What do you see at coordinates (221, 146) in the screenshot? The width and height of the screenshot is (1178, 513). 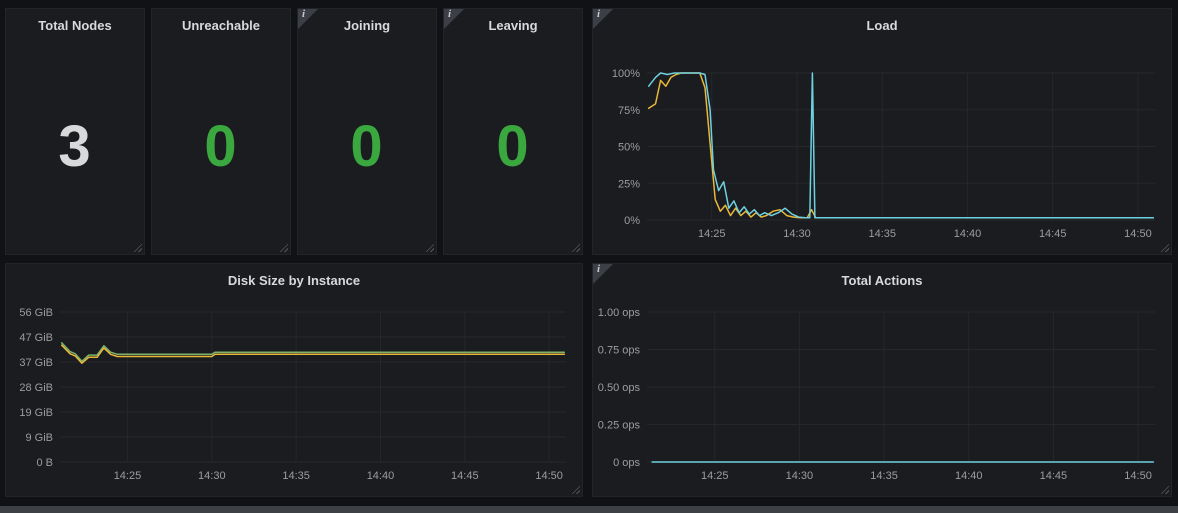 I see `stat-value-unreachable: 0` at bounding box center [221, 146].